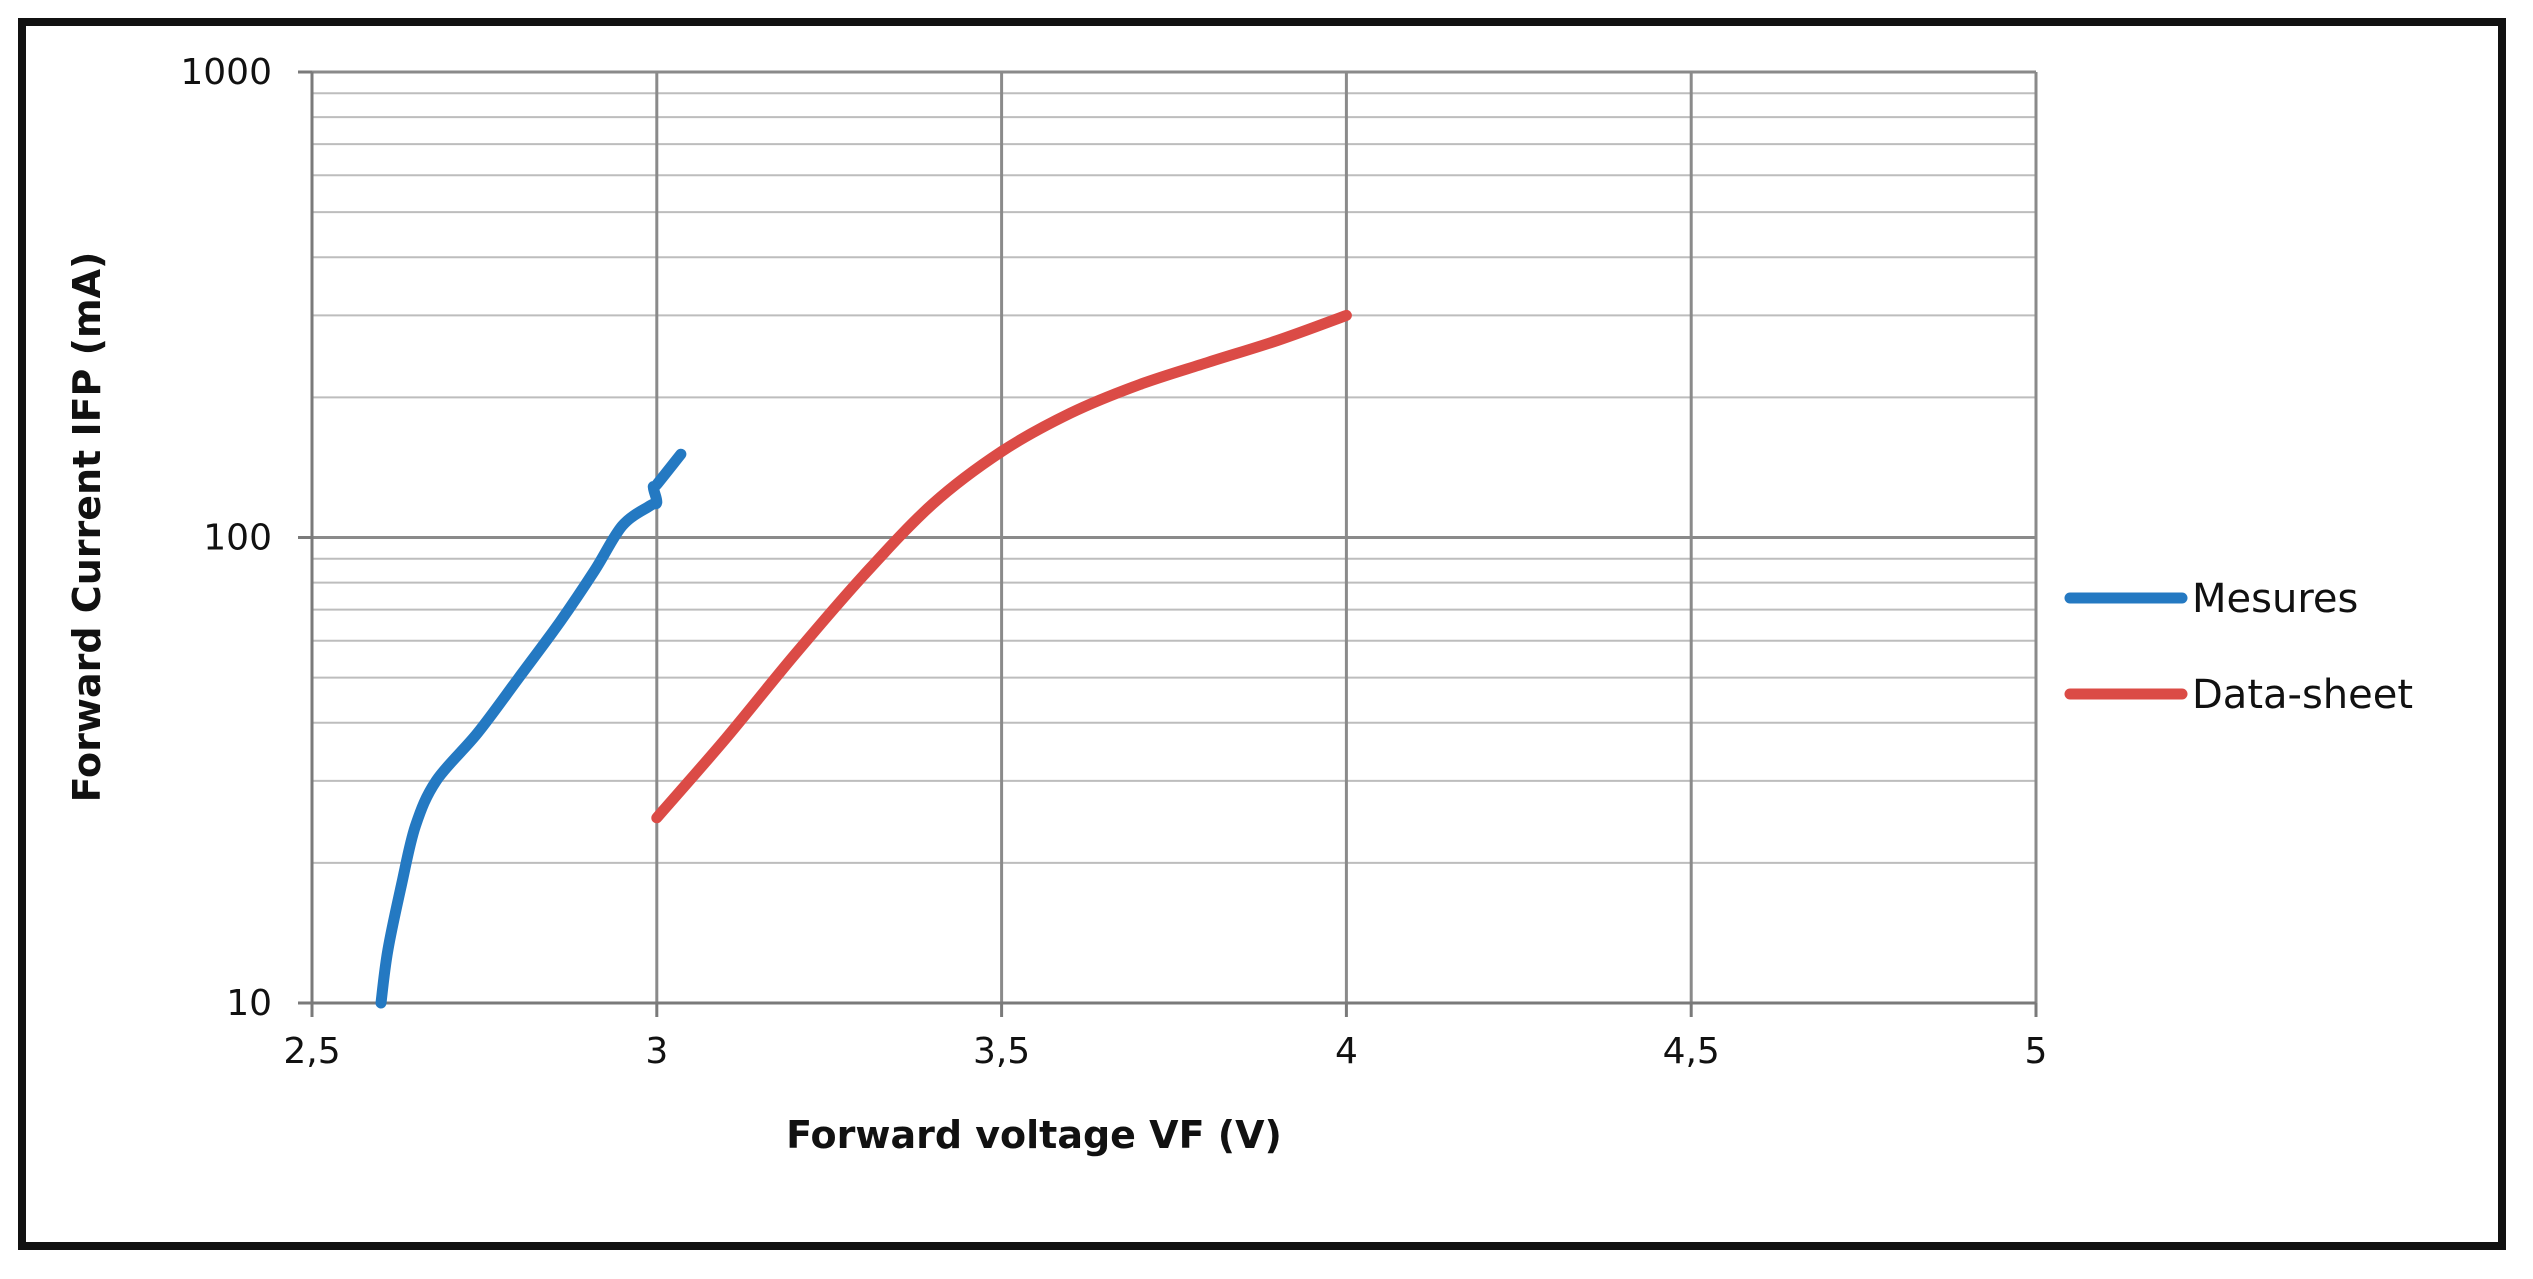 Image resolution: width=2533 pixels, height=1279 pixels. What do you see at coordinates (1001, 1051) in the screenshot?
I see `x-tick-label: 3,5` at bounding box center [1001, 1051].